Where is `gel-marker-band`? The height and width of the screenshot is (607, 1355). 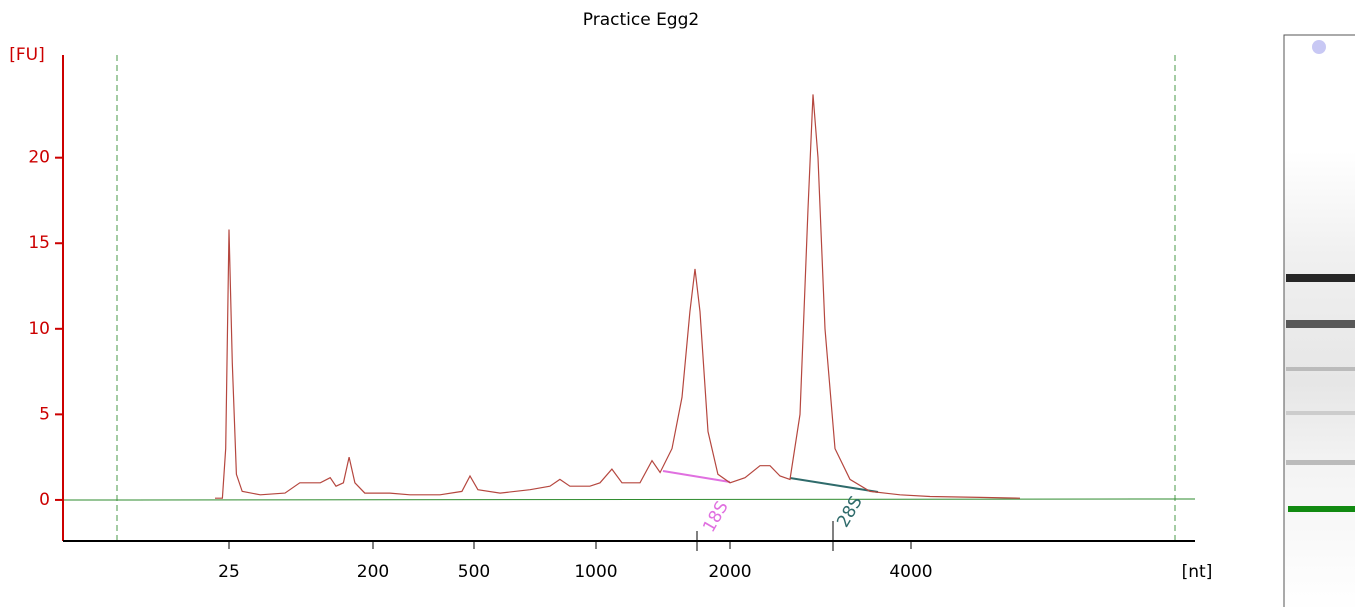 gel-marker-band is located at coordinates (1321, 509).